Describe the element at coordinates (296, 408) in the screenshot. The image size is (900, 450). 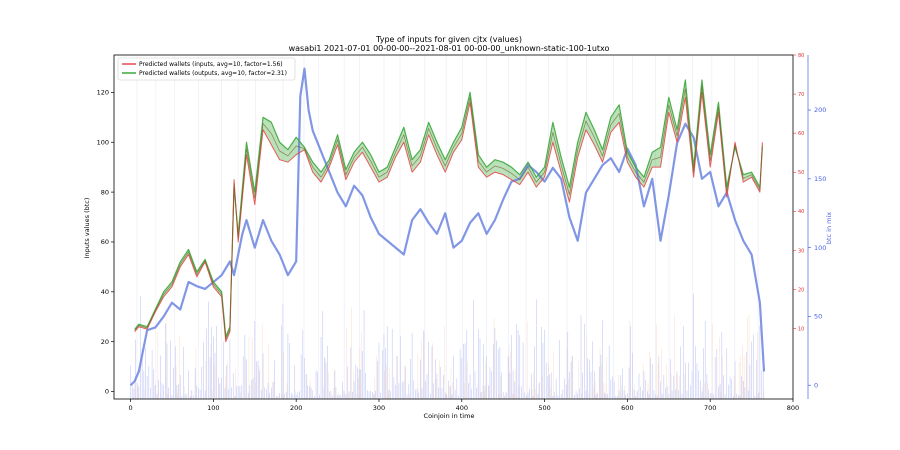
I see `x-tick-label: 200` at that location.